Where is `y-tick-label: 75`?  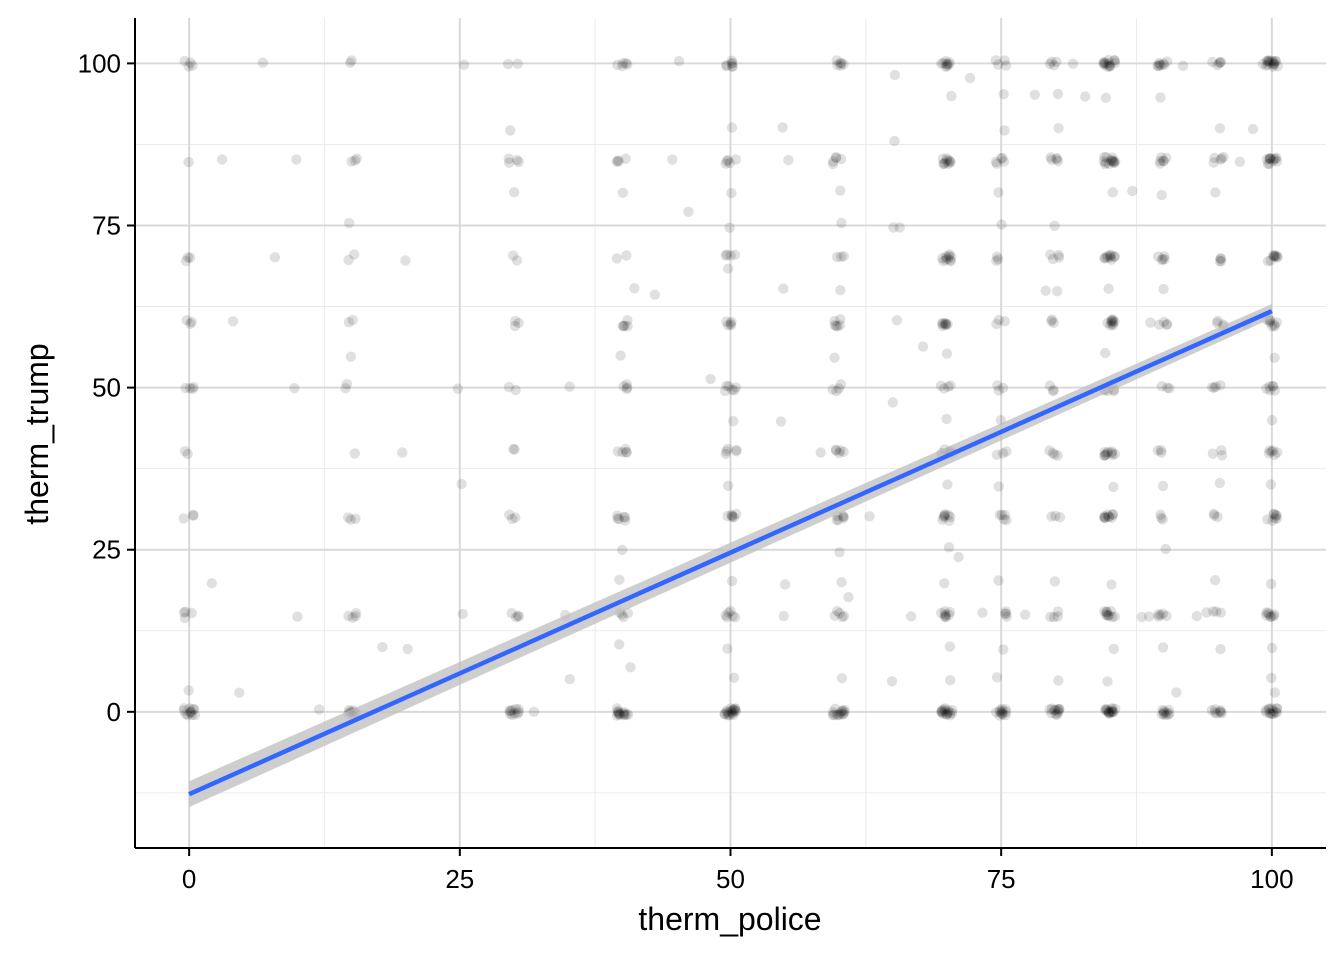 y-tick-label: 75 is located at coordinates (106, 226).